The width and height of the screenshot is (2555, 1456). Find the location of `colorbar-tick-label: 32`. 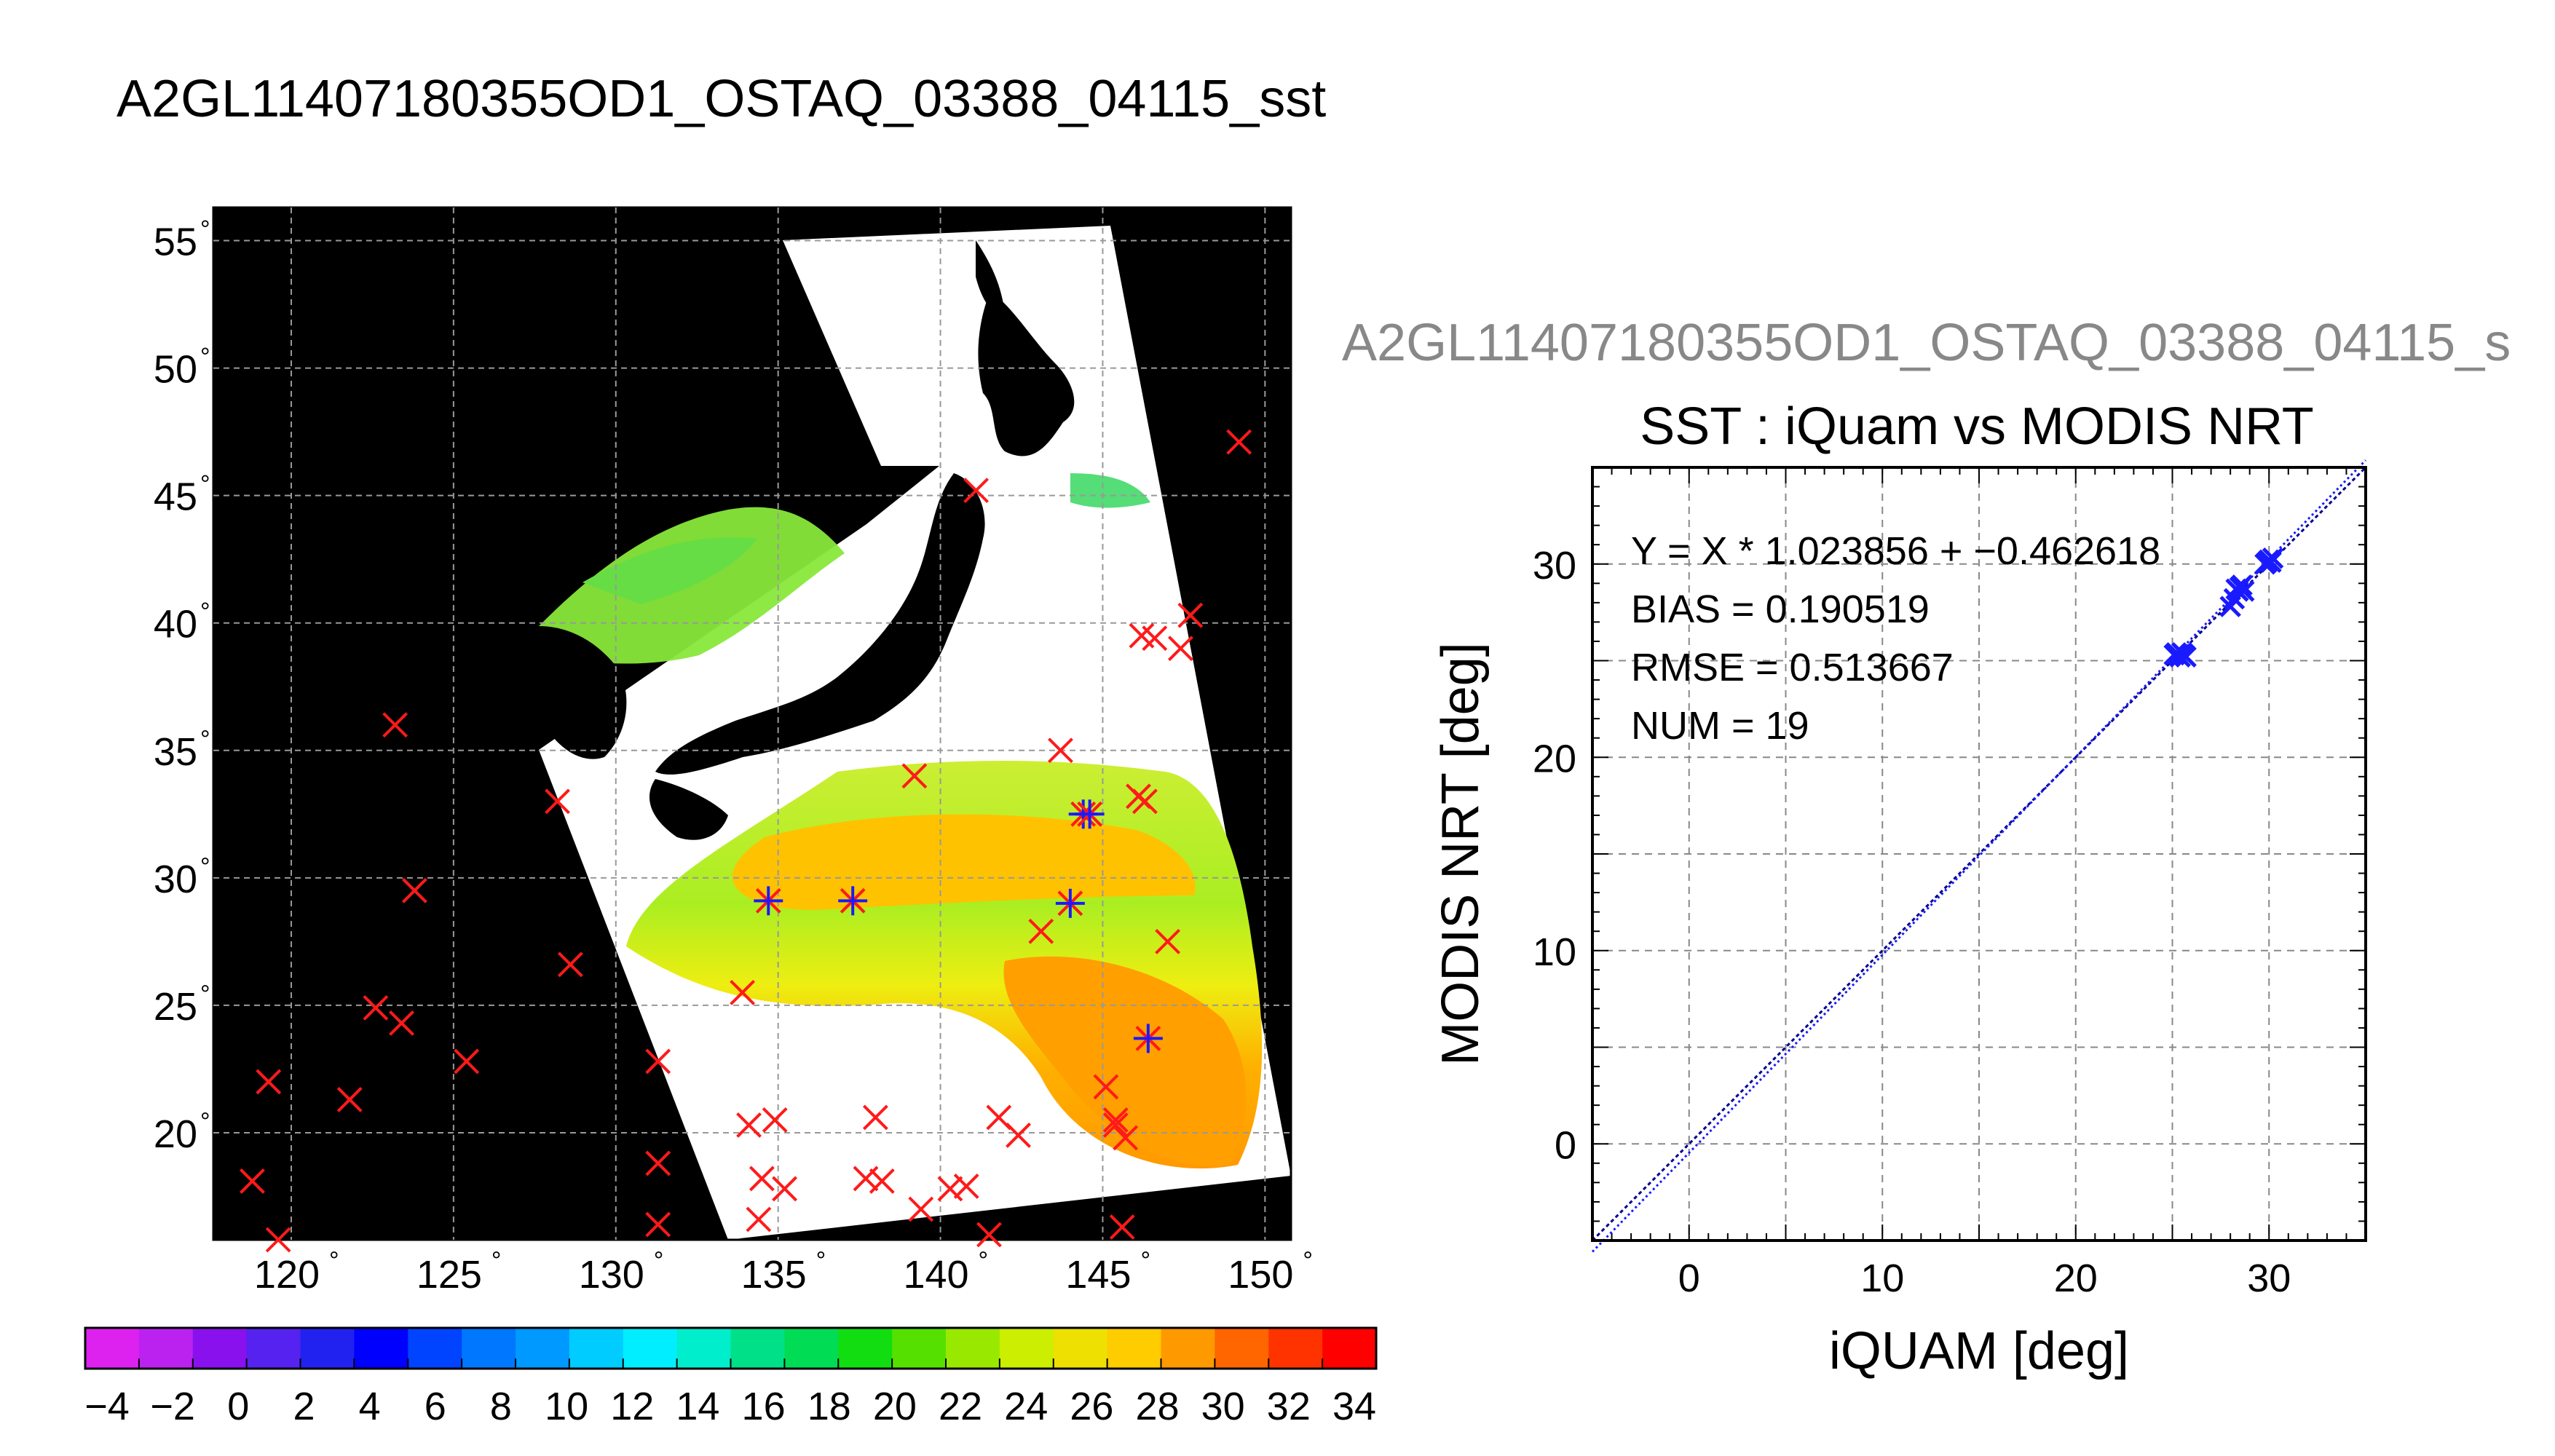

colorbar-tick-label: 32 is located at coordinates (1289, 1406).